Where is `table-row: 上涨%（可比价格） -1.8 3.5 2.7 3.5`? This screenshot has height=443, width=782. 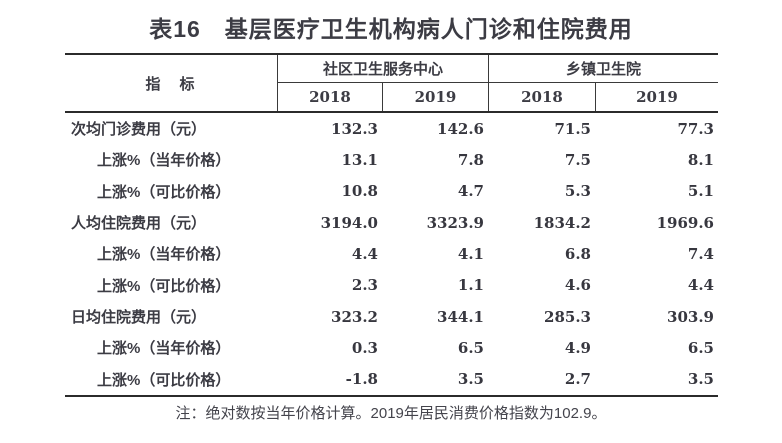 table-row: 上涨%（可比价格） -1.8 3.5 2.7 3.5 is located at coordinates (391, 379).